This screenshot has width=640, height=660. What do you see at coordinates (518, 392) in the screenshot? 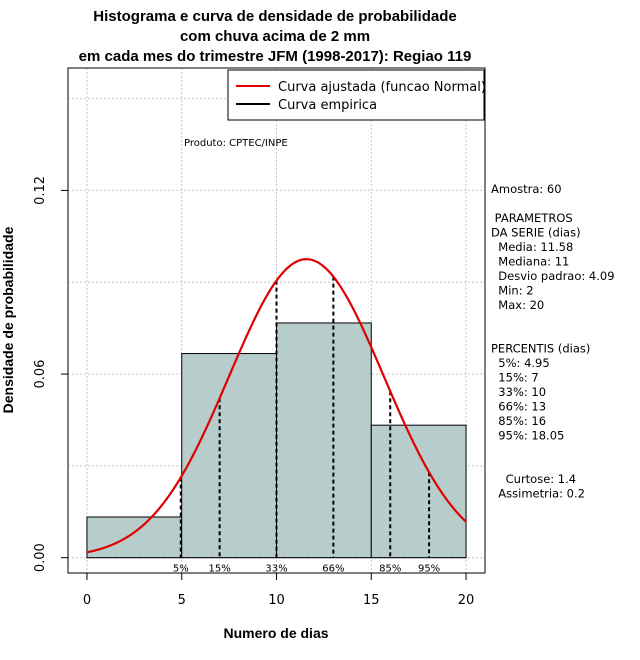
I see `stats-line: 33%: 10` at bounding box center [518, 392].